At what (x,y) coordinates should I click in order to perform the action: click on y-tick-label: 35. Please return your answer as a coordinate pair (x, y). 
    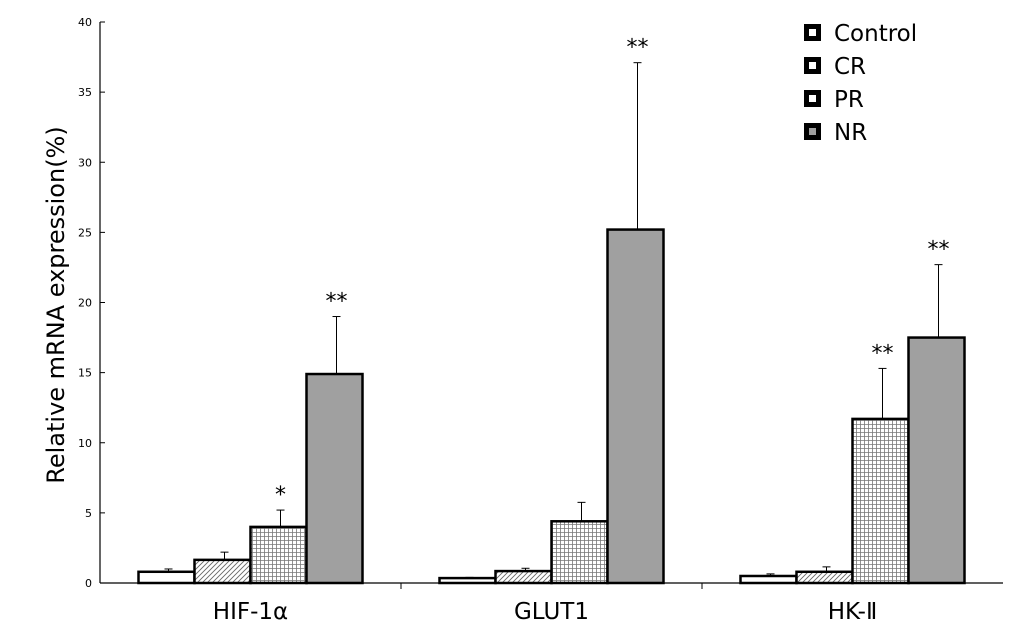
    Looking at the image, I should click on (85, 92).